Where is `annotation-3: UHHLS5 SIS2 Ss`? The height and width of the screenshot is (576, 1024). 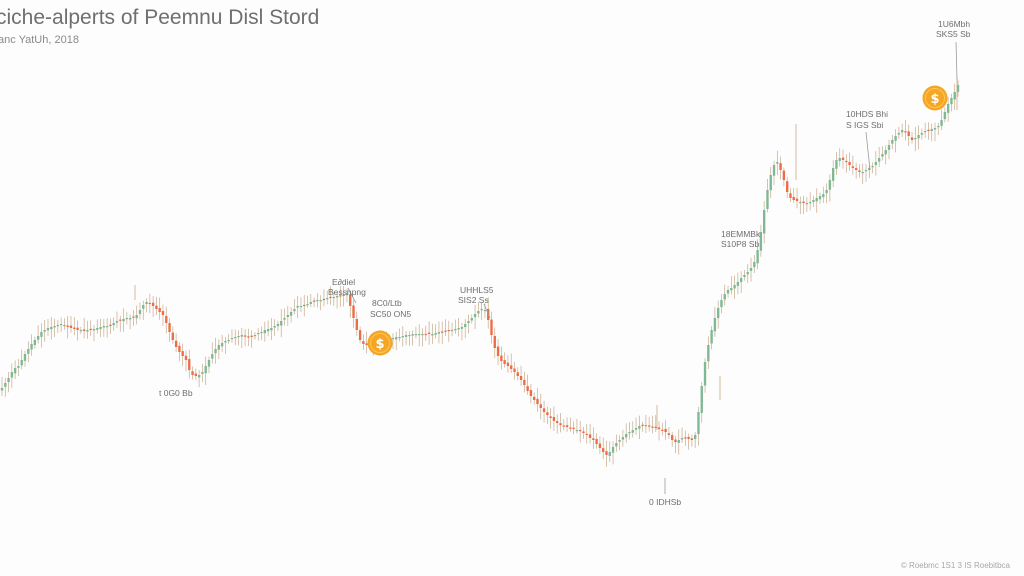 annotation-3: UHHLS5 SIS2 Ss is located at coordinates (476, 302).